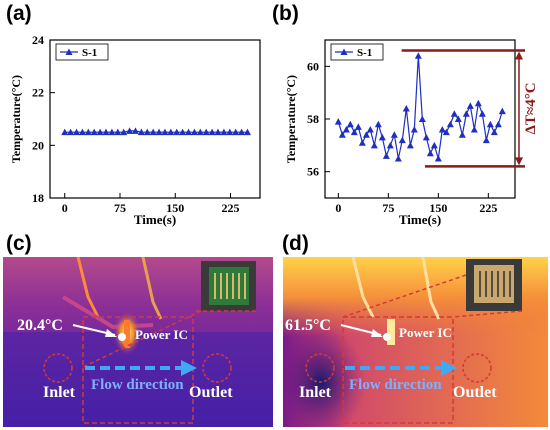 The height and width of the screenshot is (430, 550). Describe the element at coordinates (387, 337) in the screenshot. I see `ic-dot-d` at that location.